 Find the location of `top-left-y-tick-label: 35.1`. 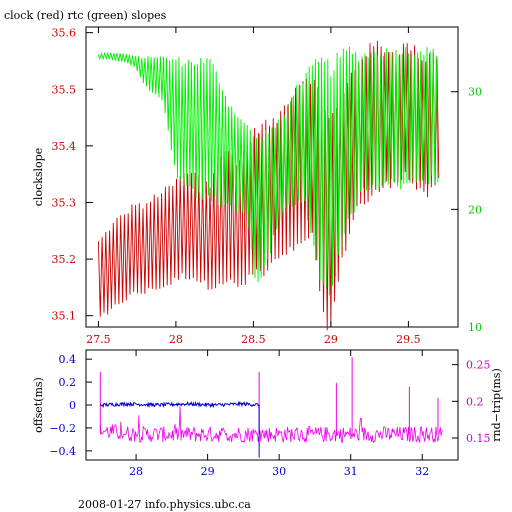

top-left-y-tick-label: 35.1 is located at coordinates (64, 316).